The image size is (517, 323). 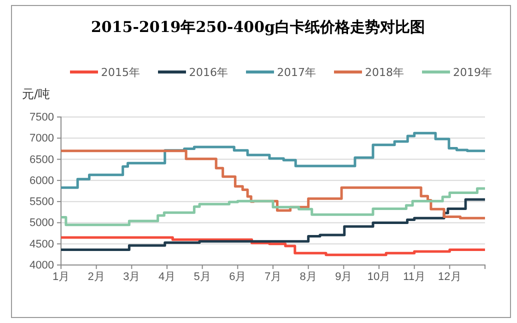 What do you see at coordinates (61, 276) in the screenshot?
I see `x-tick-label: 1月` at bounding box center [61, 276].